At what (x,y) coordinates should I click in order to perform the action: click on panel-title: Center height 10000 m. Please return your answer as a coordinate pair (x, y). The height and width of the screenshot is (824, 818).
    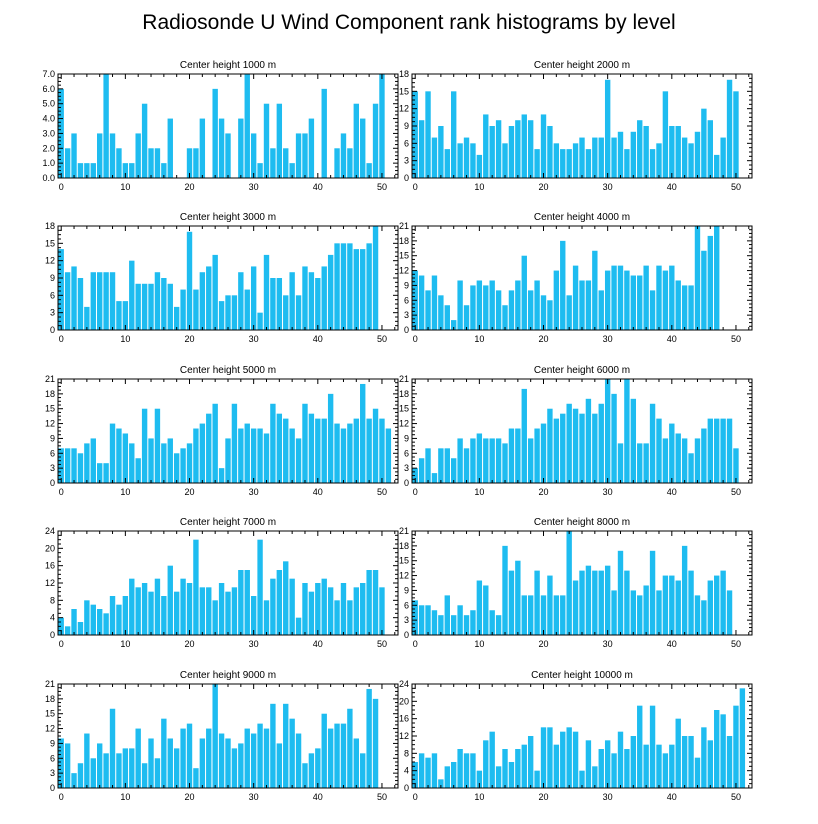
    Looking at the image, I should click on (582, 675).